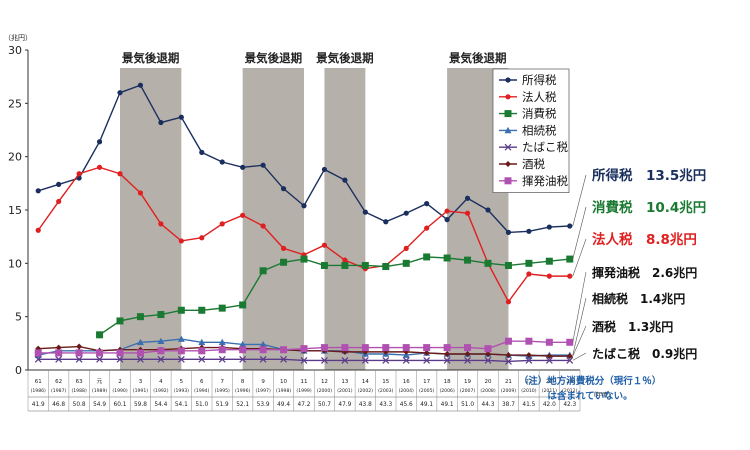 The width and height of the screenshot is (750, 450). What do you see at coordinates (406, 405) in the screenshot?
I see `x-total-value: 45.6` at bounding box center [406, 405].